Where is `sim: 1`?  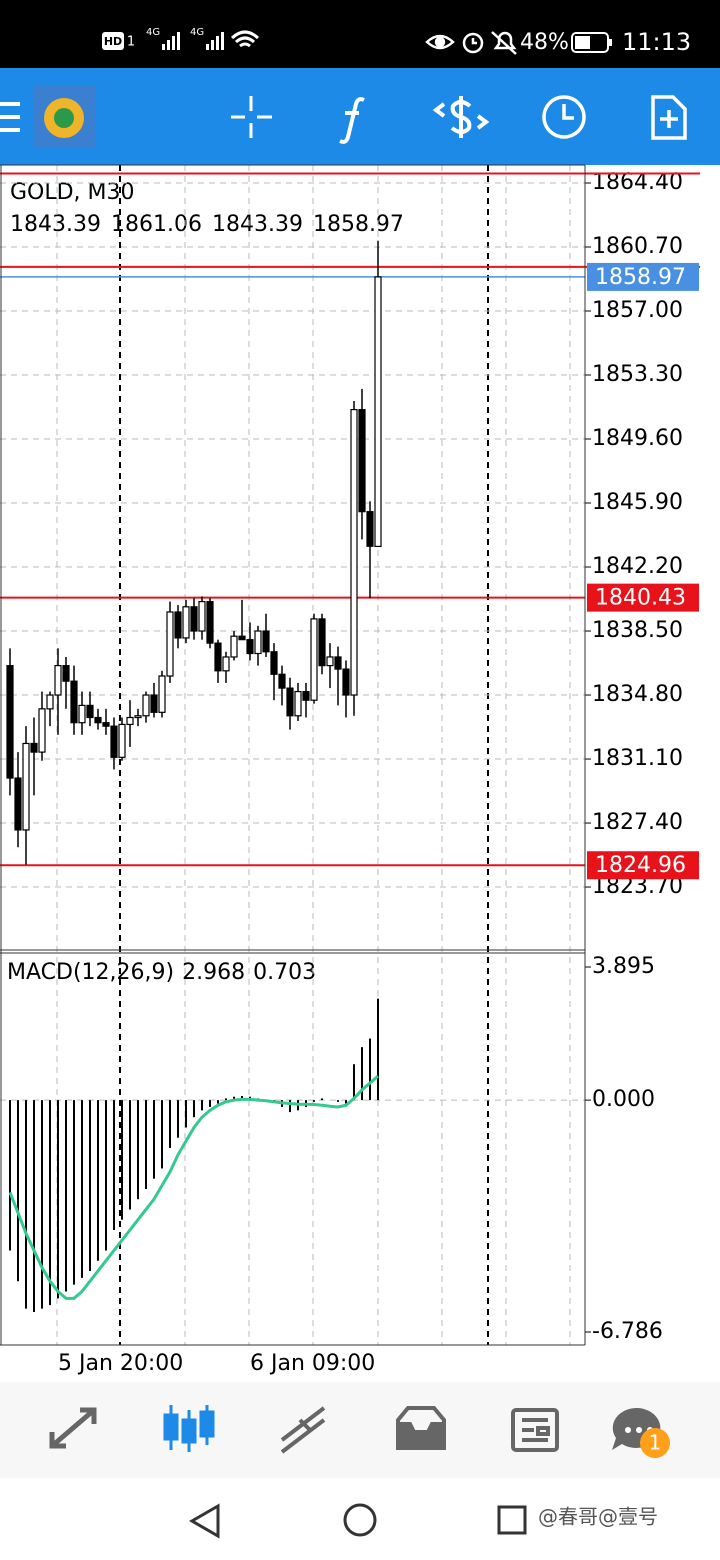 sim: 1 is located at coordinates (131, 42).